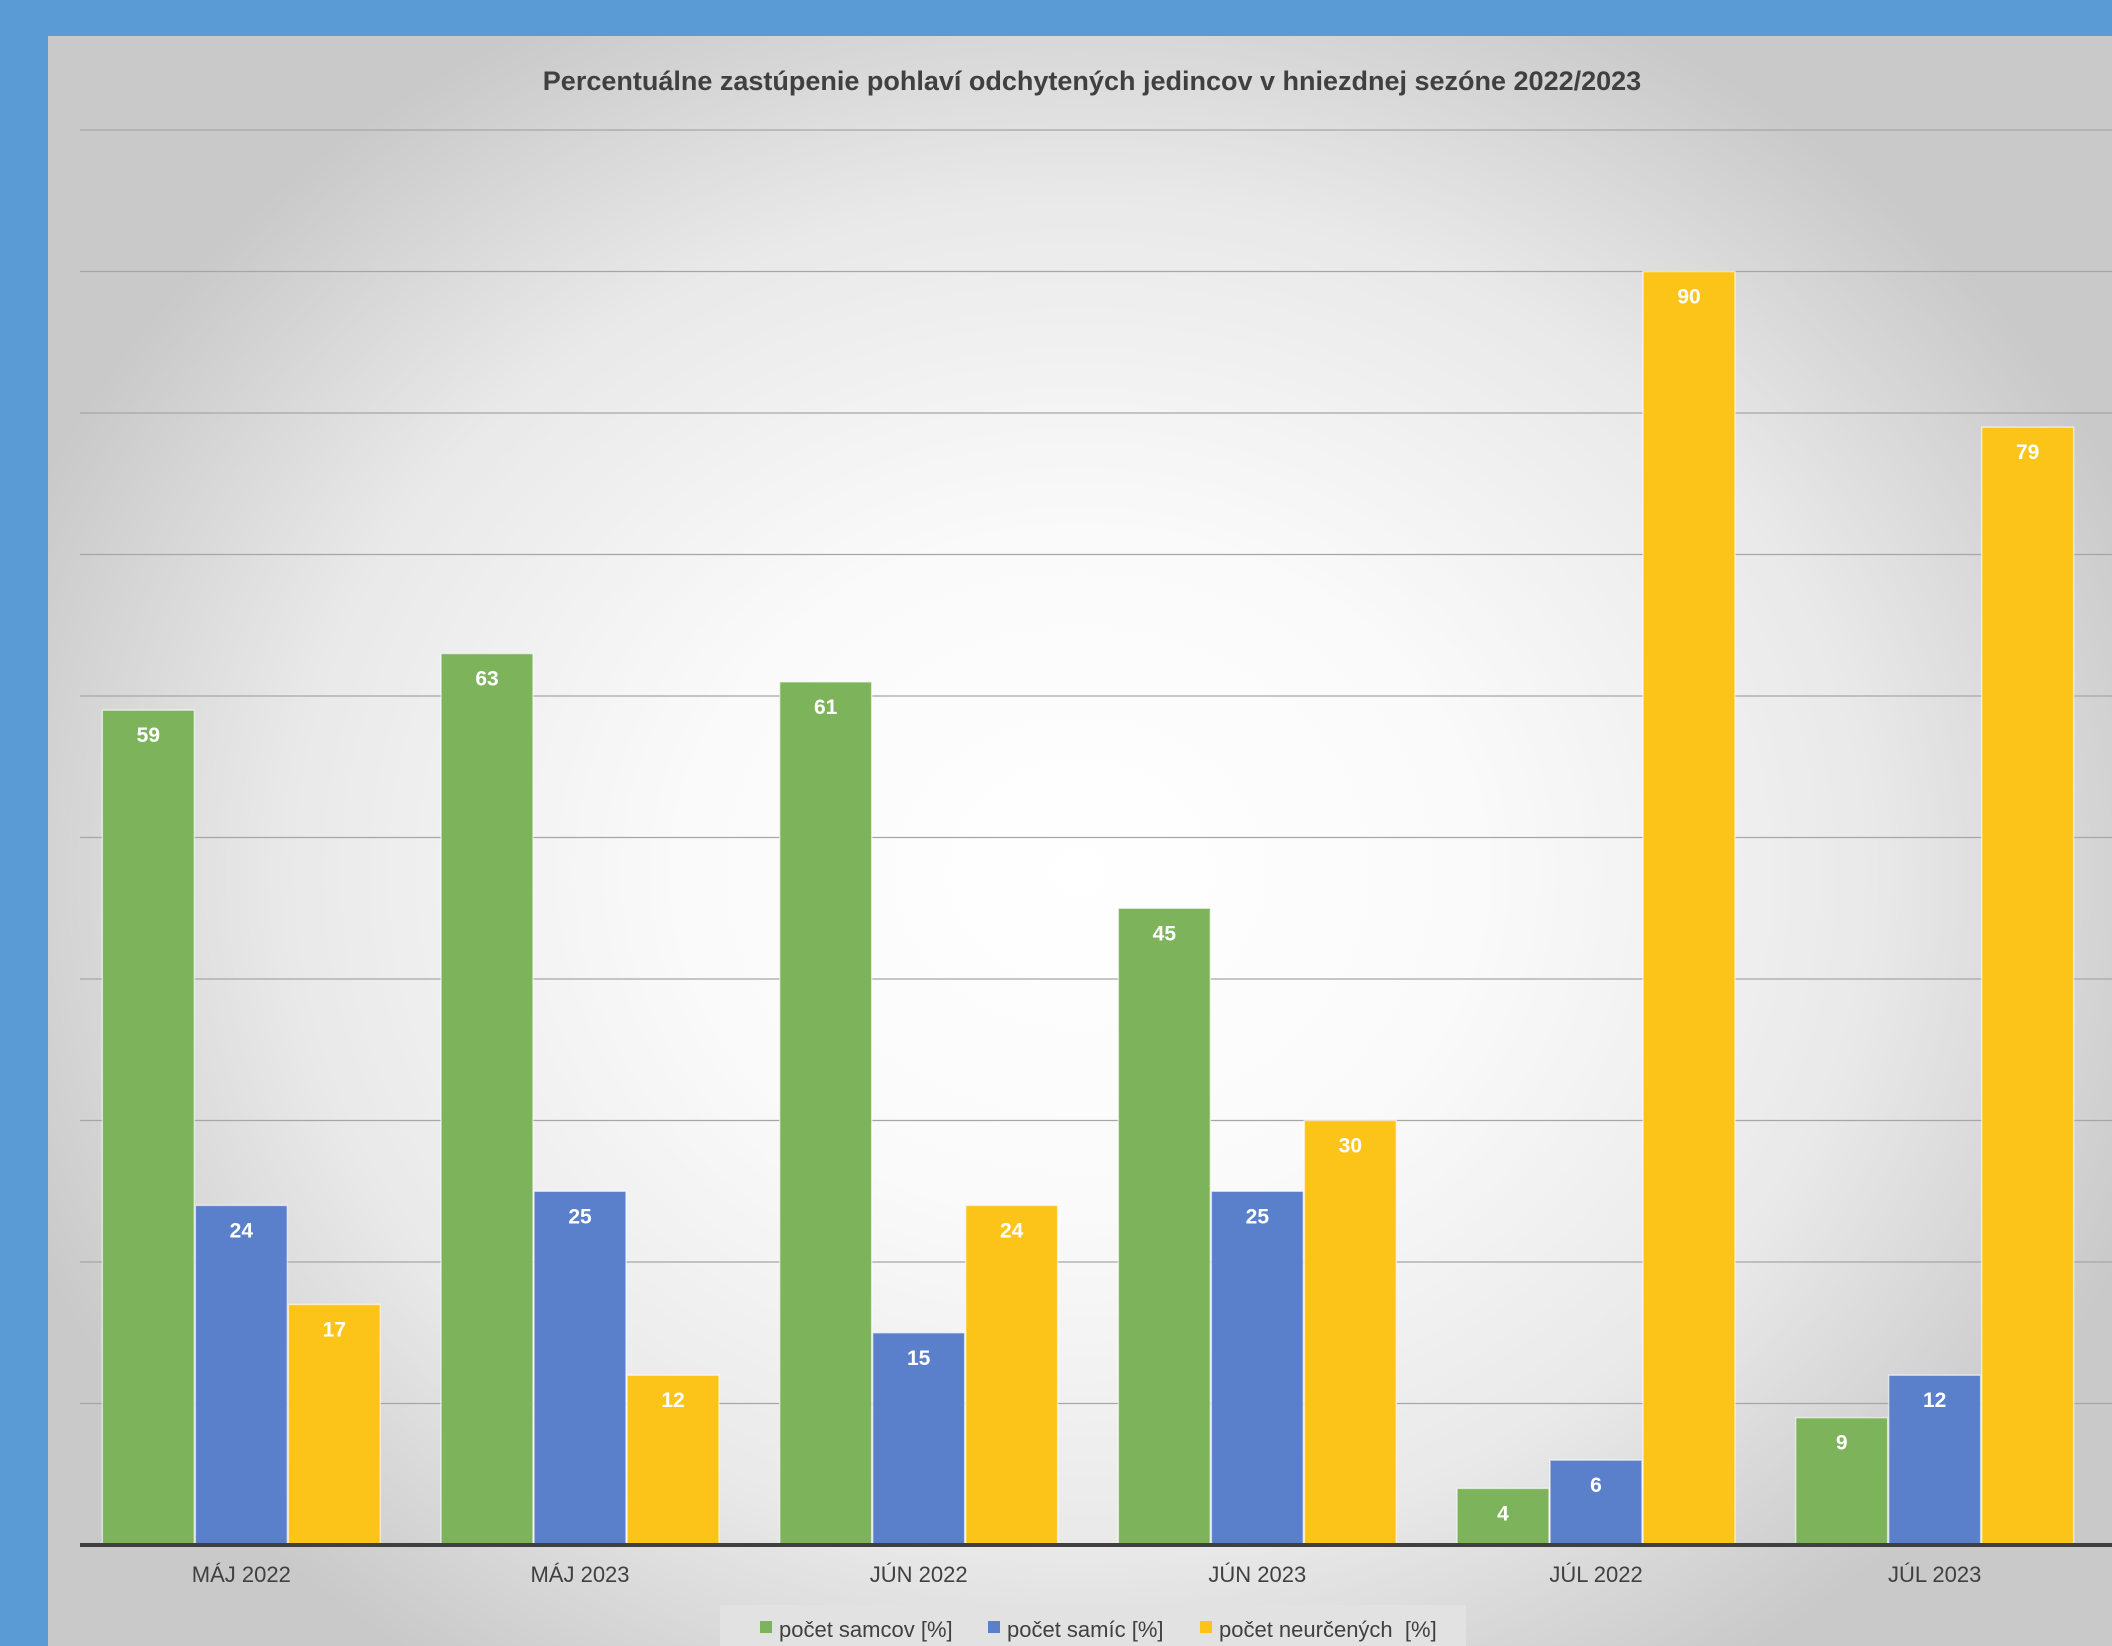 Image resolution: width=2112 pixels, height=1646 pixels. What do you see at coordinates (866, 1629) in the screenshot?
I see `legend-entry: počet samcov [%]` at bounding box center [866, 1629].